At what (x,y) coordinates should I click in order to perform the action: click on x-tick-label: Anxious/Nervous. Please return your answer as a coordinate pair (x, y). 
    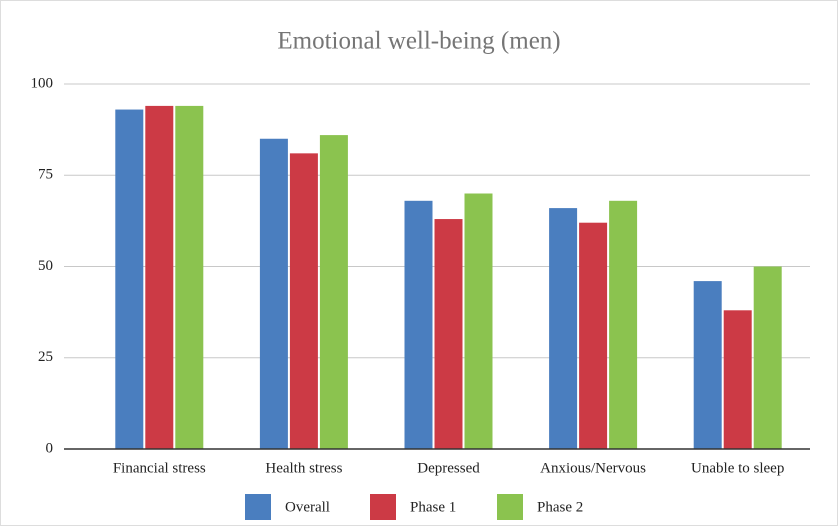
    Looking at the image, I should click on (593, 468).